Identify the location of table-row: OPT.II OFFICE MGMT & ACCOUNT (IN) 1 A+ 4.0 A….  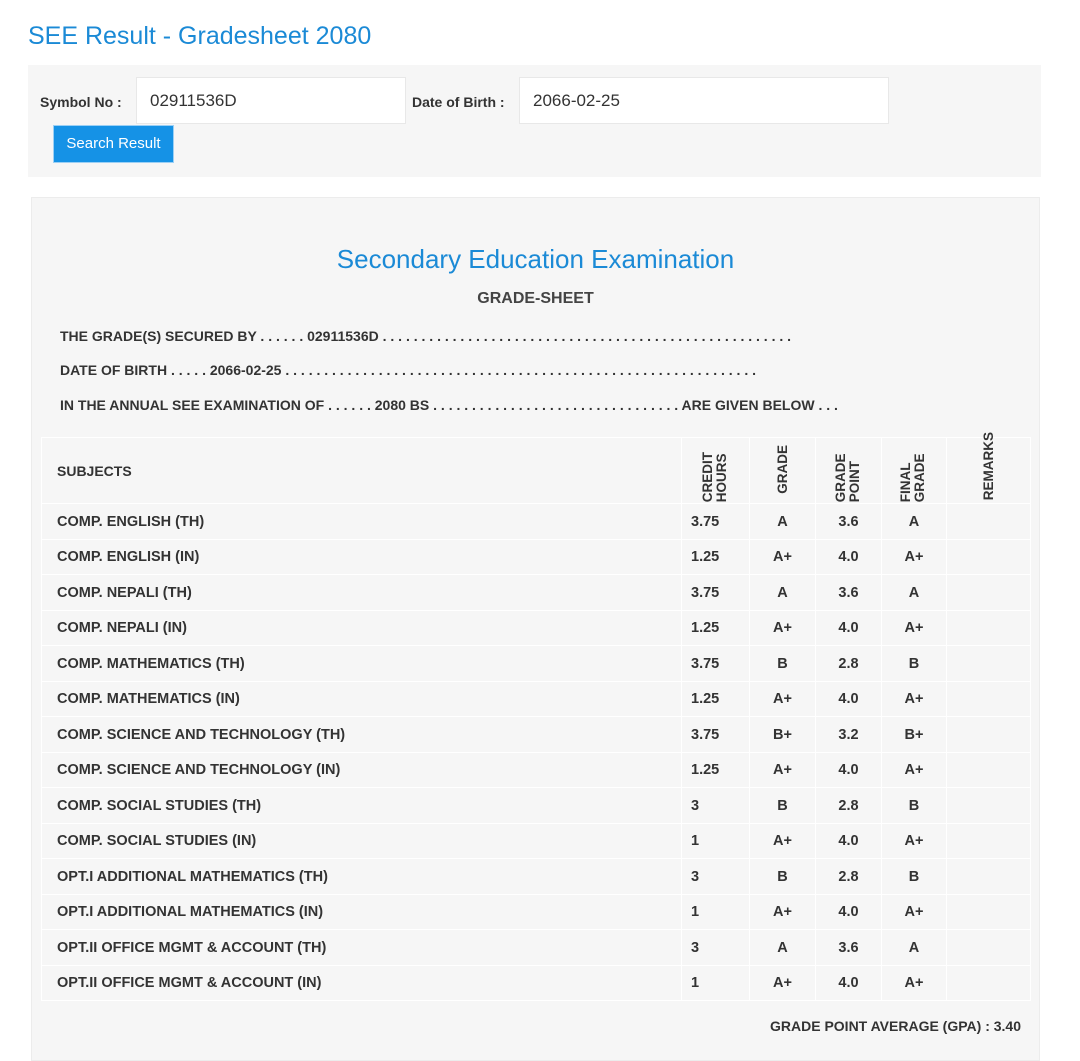
(536, 983).